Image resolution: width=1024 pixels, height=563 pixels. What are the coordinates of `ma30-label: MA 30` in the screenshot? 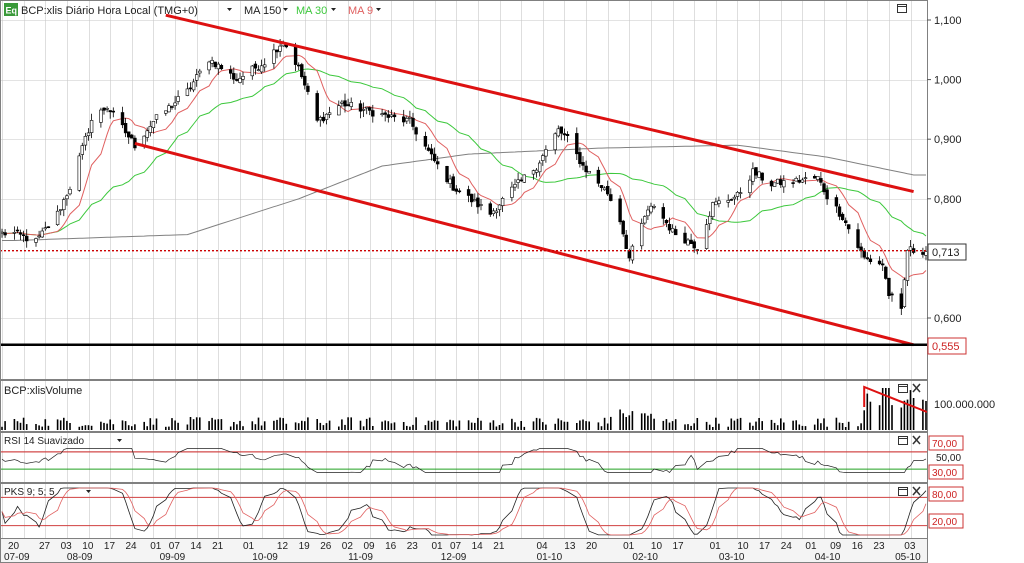 It's located at (311, 11).